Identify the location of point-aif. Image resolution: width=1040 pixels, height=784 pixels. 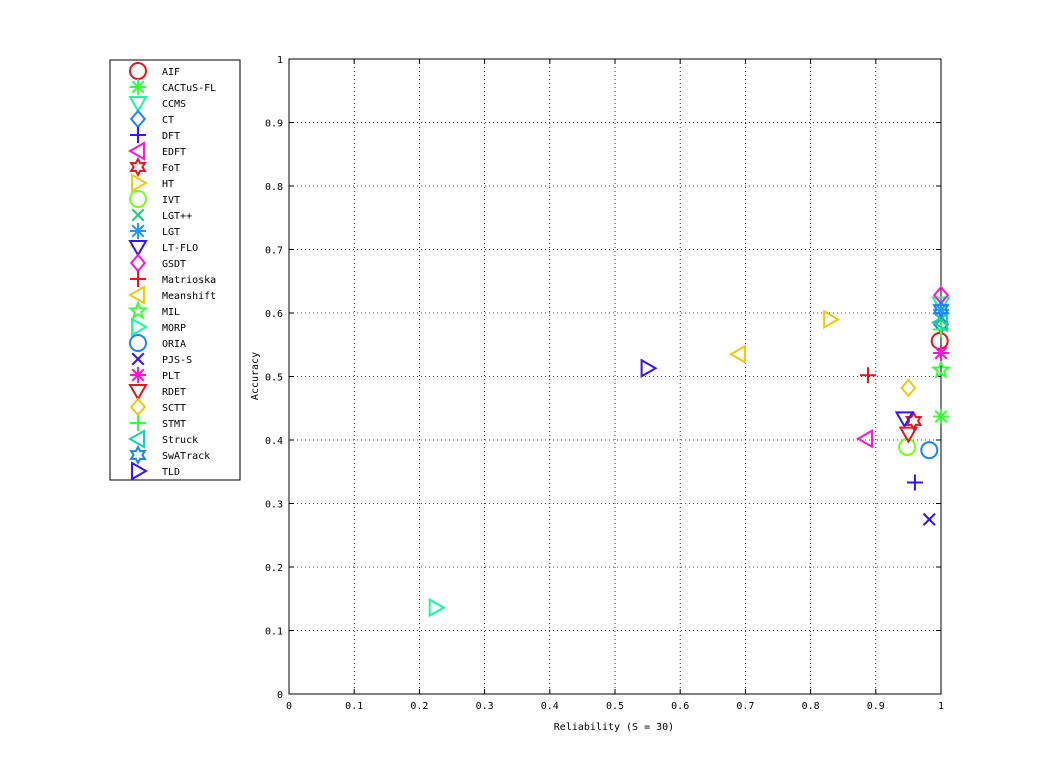
(939, 340).